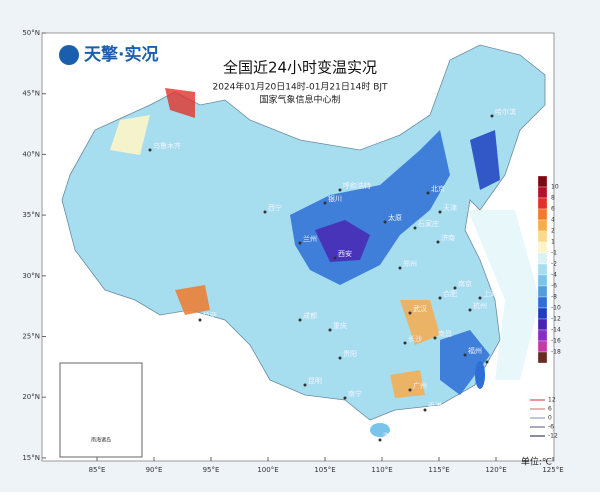  What do you see at coordinates (435, 405) in the screenshot?
I see `city-label: 香港` at bounding box center [435, 405].